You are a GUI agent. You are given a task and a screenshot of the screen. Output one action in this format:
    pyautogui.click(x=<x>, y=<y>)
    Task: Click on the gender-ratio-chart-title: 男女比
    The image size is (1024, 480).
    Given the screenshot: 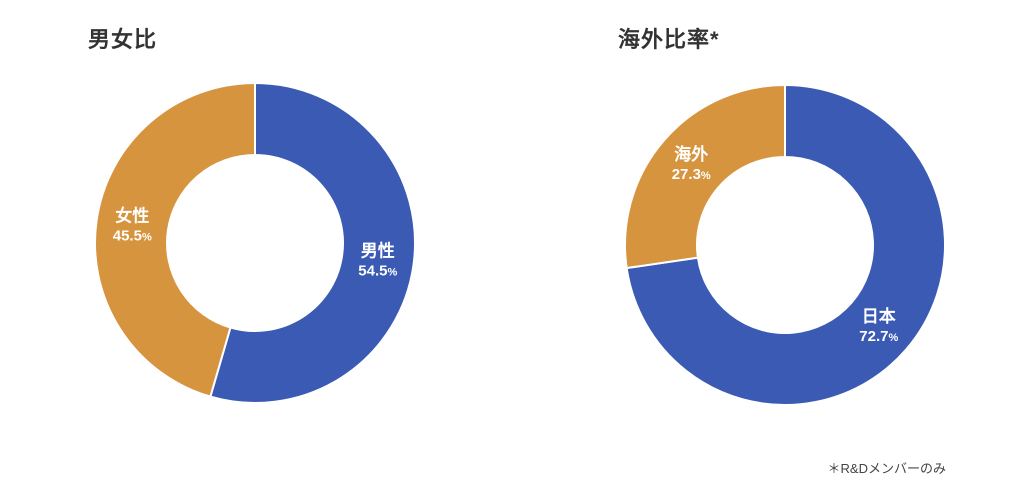 What is the action you would take?
    pyautogui.click(x=123, y=39)
    